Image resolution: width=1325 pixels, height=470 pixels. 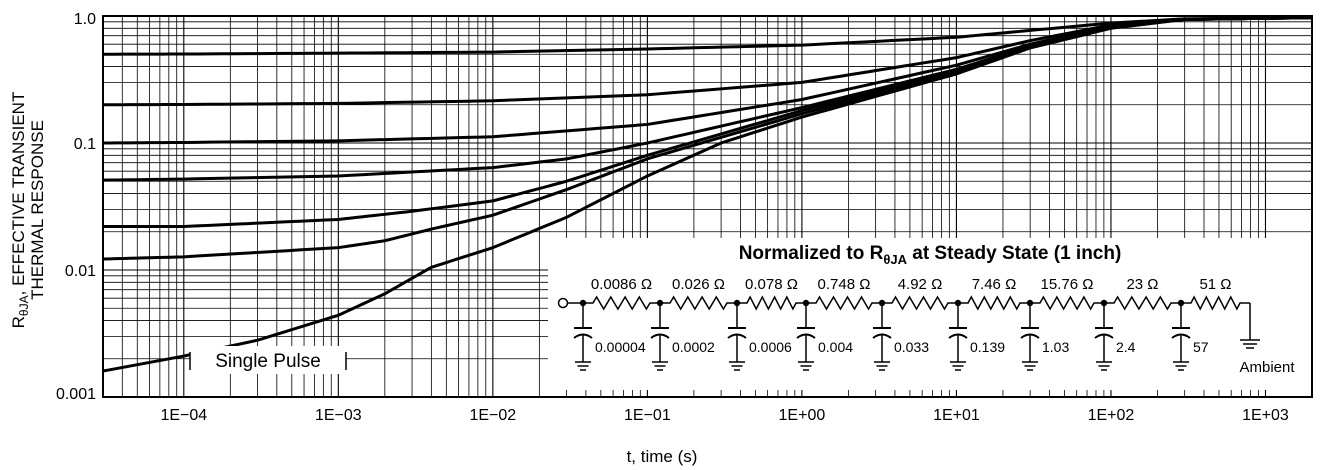 I want to click on x-tick-labels: 1E−04 1E−03 1E−02 1E−01 1E+00 1E+01 1E+02 1E+03, so click(x=724, y=415).